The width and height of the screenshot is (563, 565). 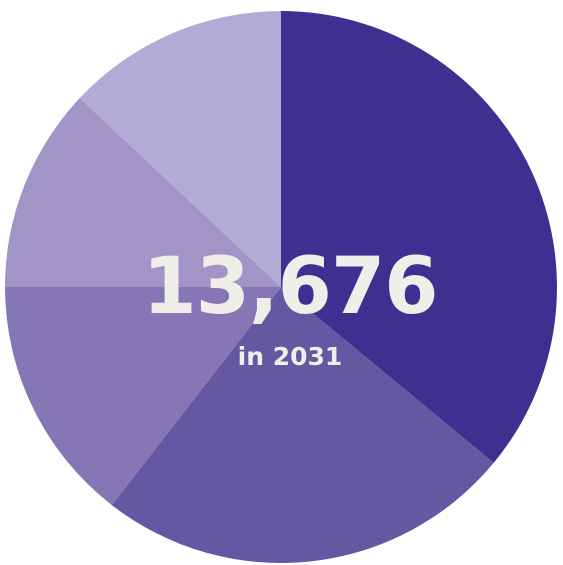 I want to click on center-year-label: in 2031, so click(x=290, y=356).